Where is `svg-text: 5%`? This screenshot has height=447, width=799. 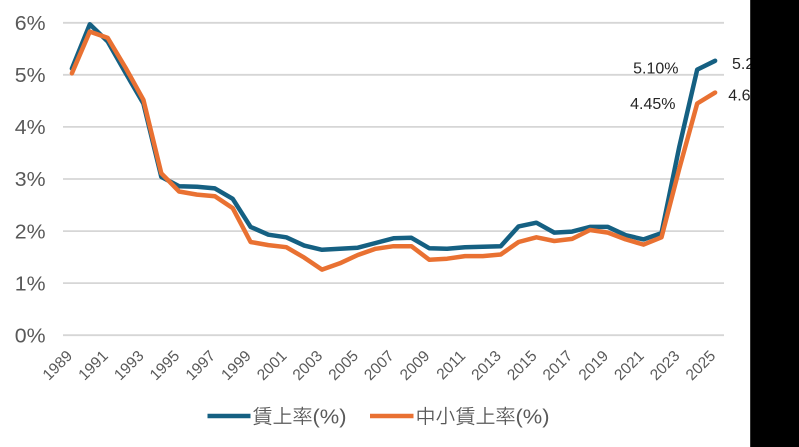
svg-text: 5% is located at coordinates (30, 76).